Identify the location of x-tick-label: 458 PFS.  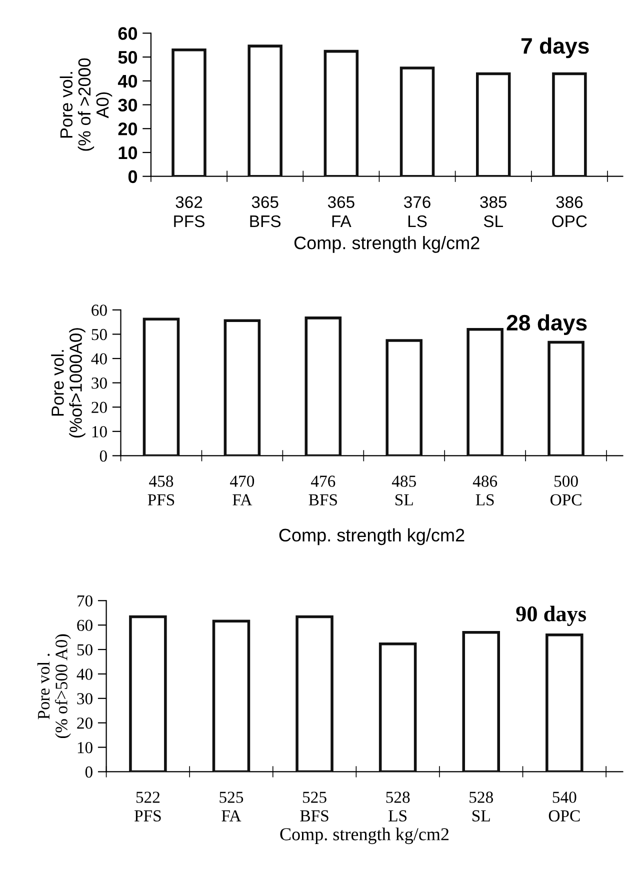
(161, 491).